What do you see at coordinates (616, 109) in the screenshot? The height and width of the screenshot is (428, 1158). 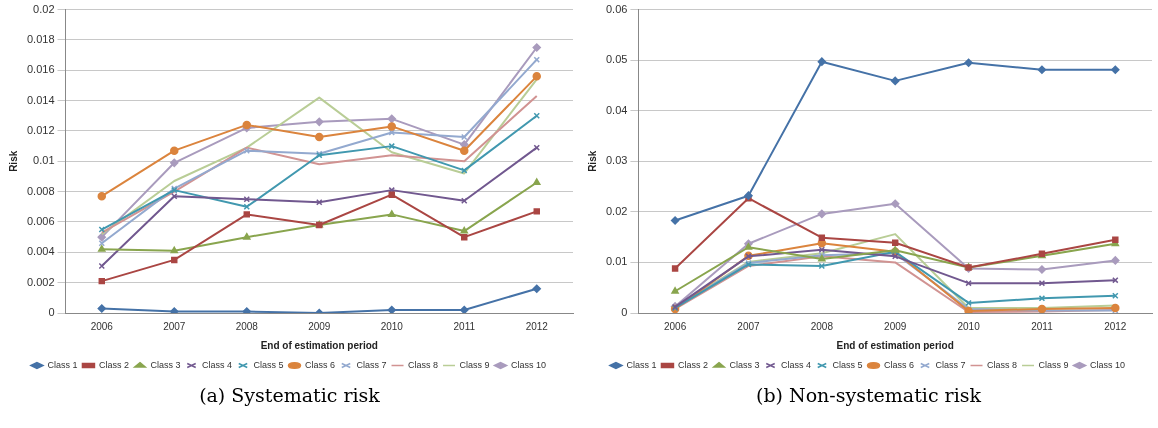 I see `y-tick-label: 0.04` at bounding box center [616, 109].